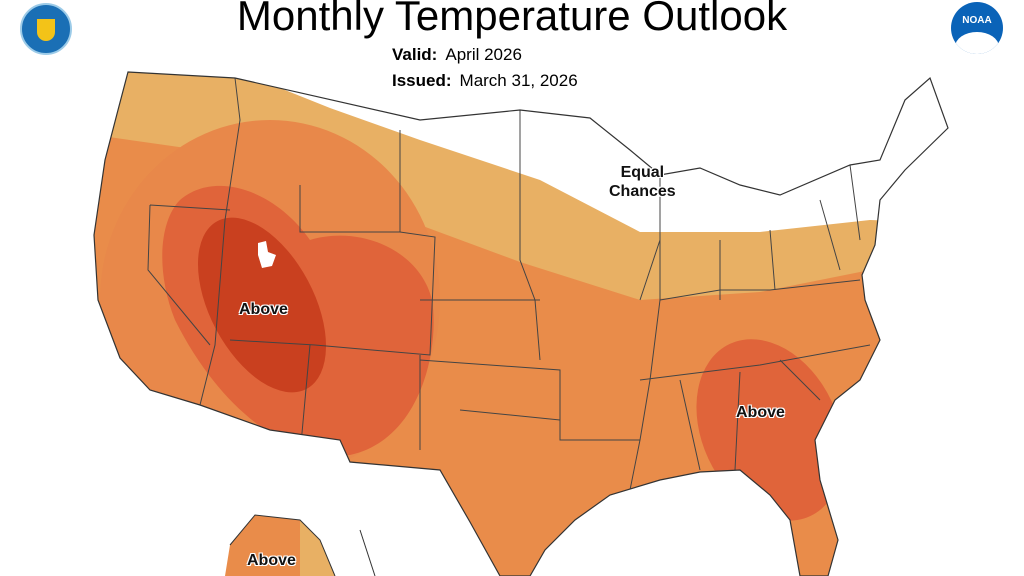 This screenshot has width=1024, height=576. I want to click on issued-value: March 31, 2026, so click(518, 80).